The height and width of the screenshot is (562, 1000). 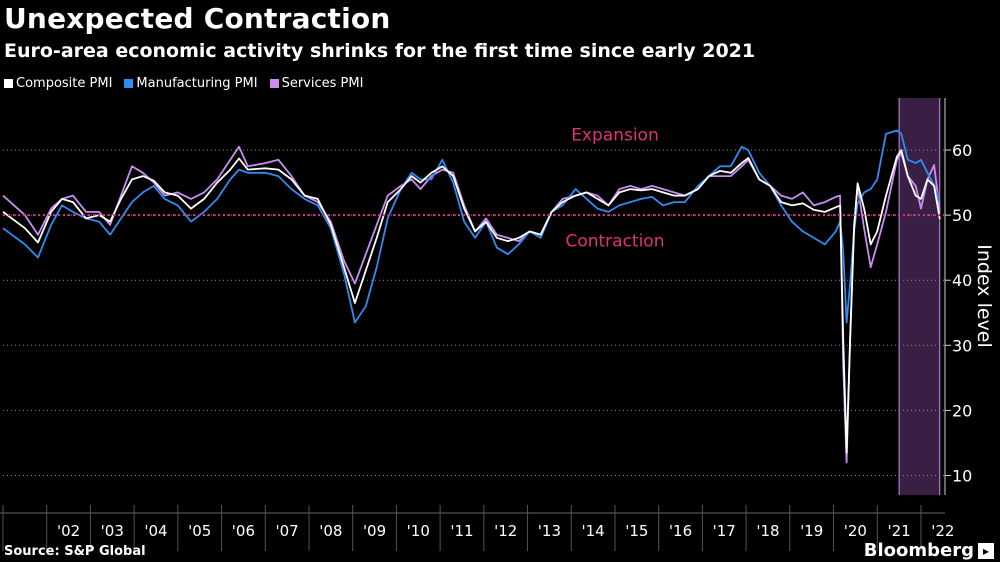 What do you see at coordinates (614, 241) in the screenshot?
I see `annotation-contraction: Contraction` at bounding box center [614, 241].